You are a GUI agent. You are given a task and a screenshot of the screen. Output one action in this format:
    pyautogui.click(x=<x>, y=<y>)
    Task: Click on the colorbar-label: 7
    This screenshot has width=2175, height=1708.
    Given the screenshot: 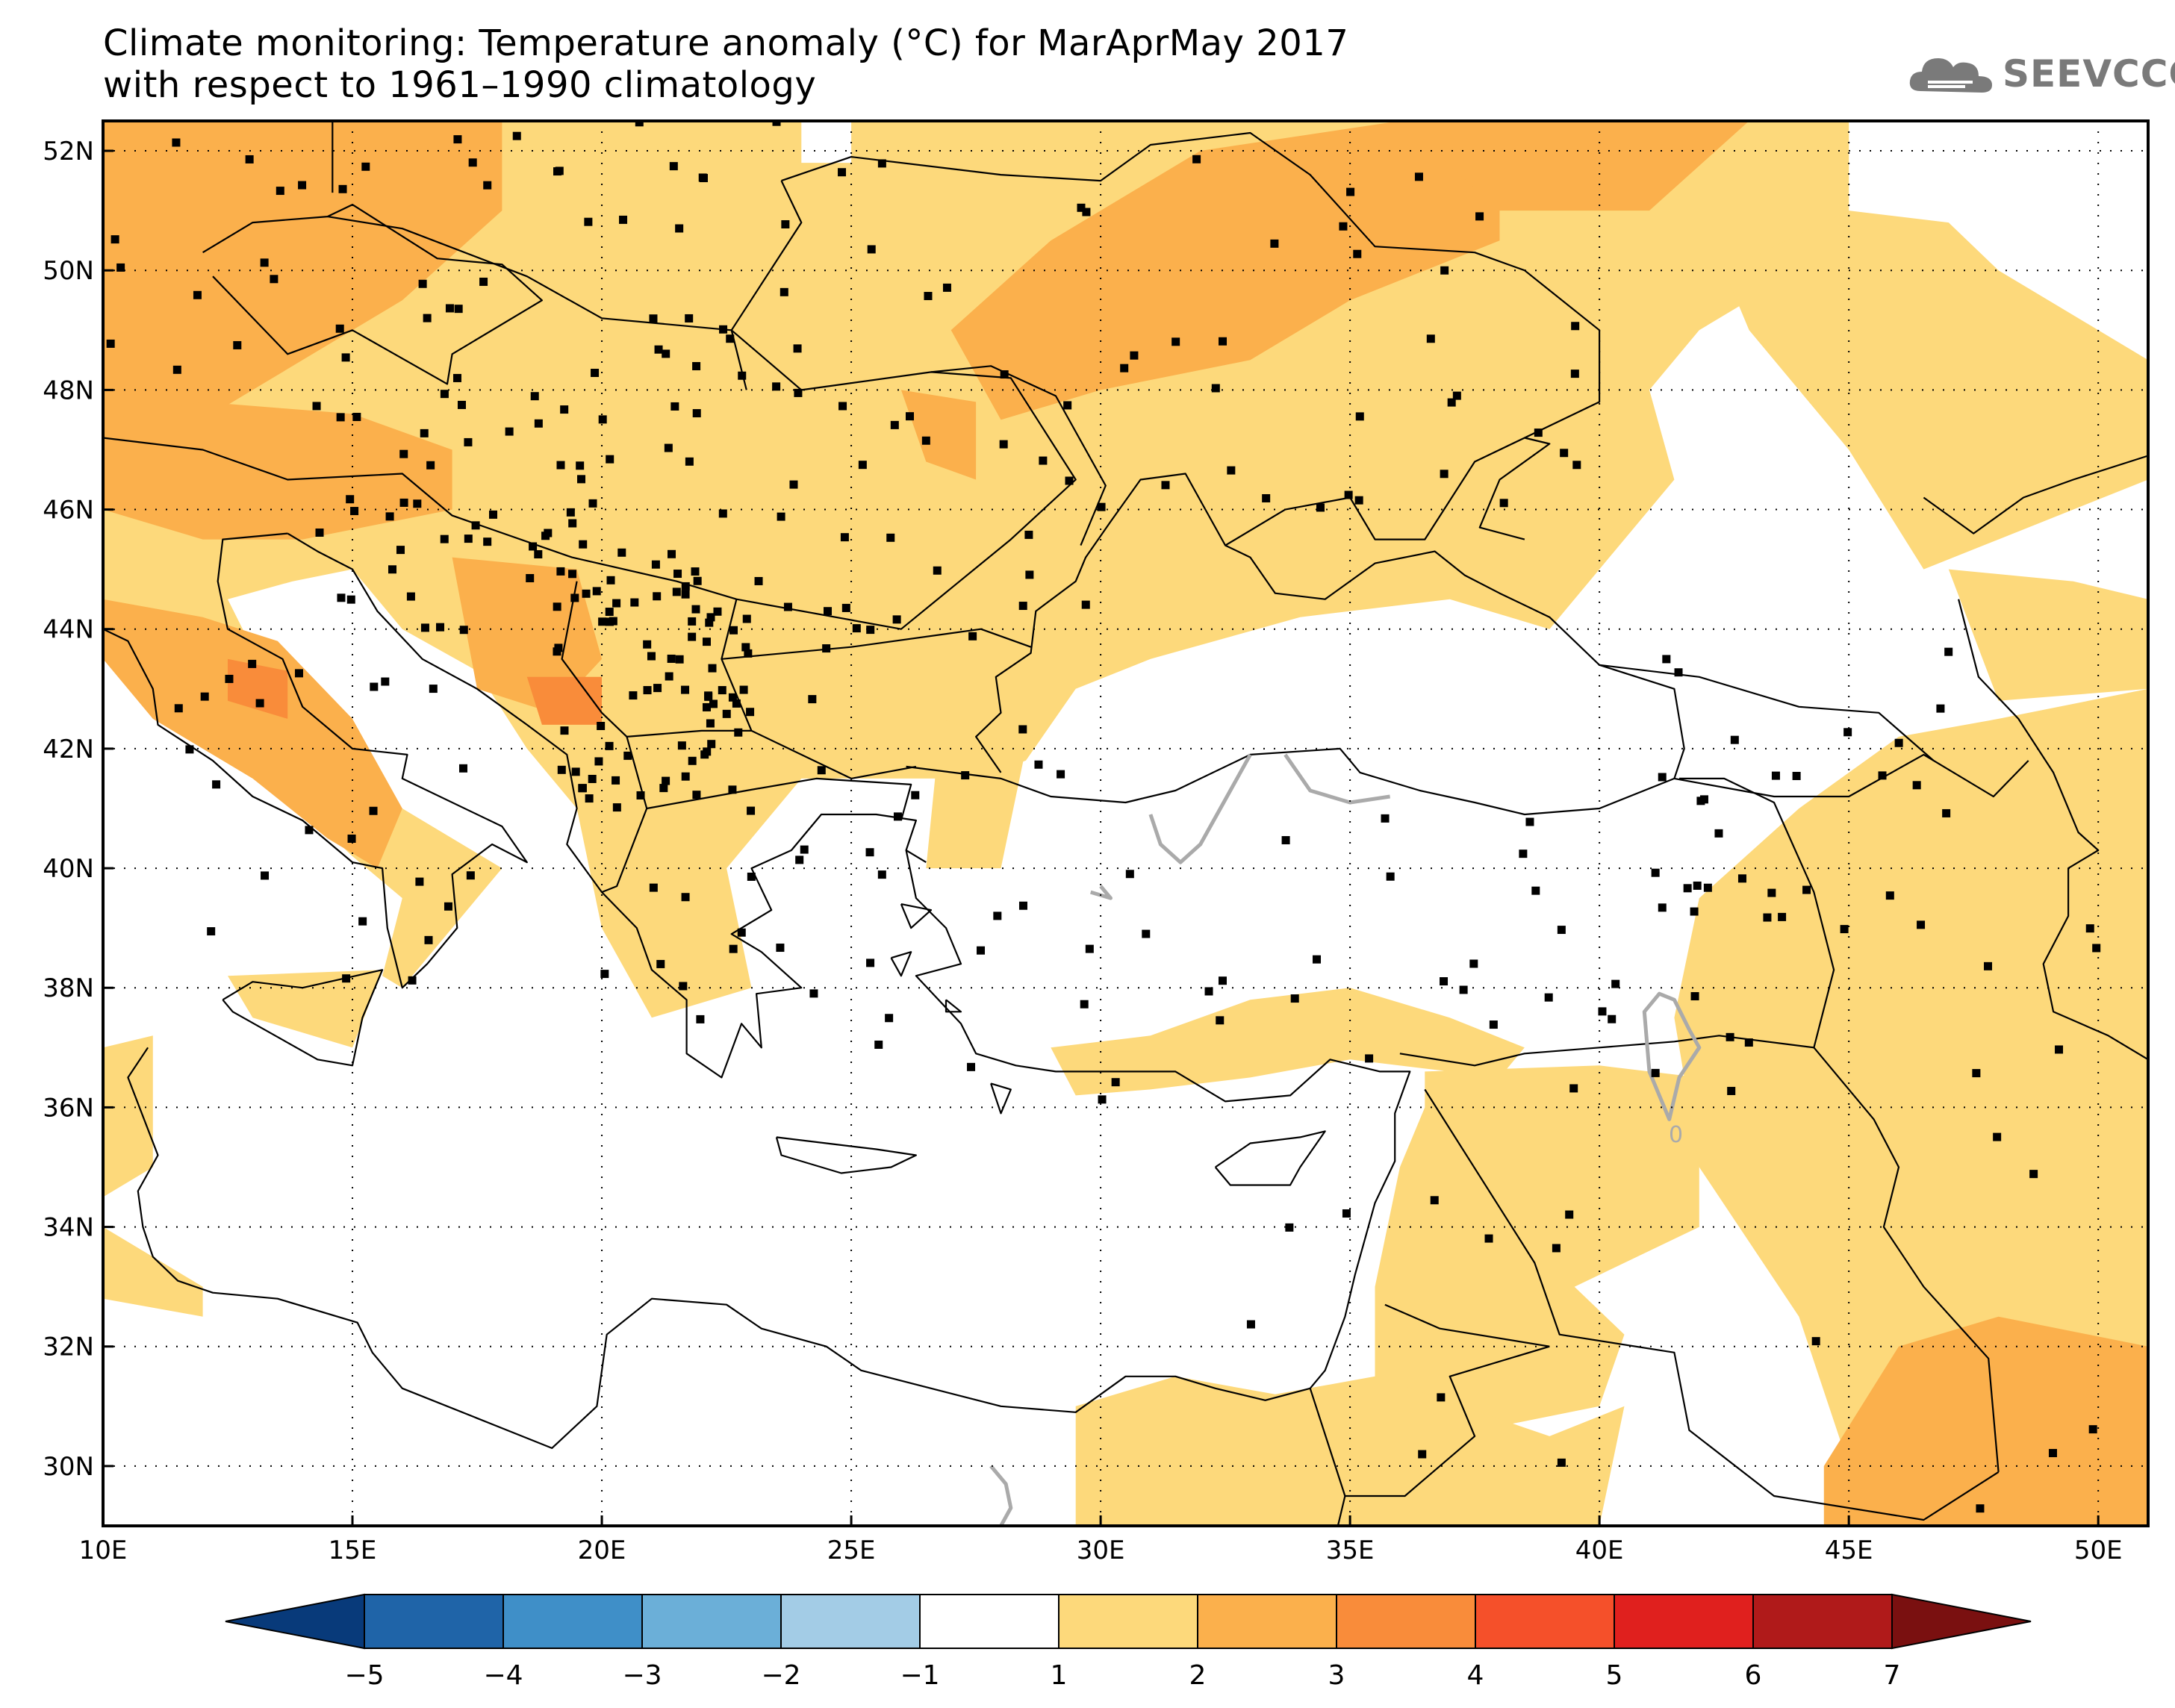 What is the action you would take?
    pyautogui.click(x=1892, y=1675)
    